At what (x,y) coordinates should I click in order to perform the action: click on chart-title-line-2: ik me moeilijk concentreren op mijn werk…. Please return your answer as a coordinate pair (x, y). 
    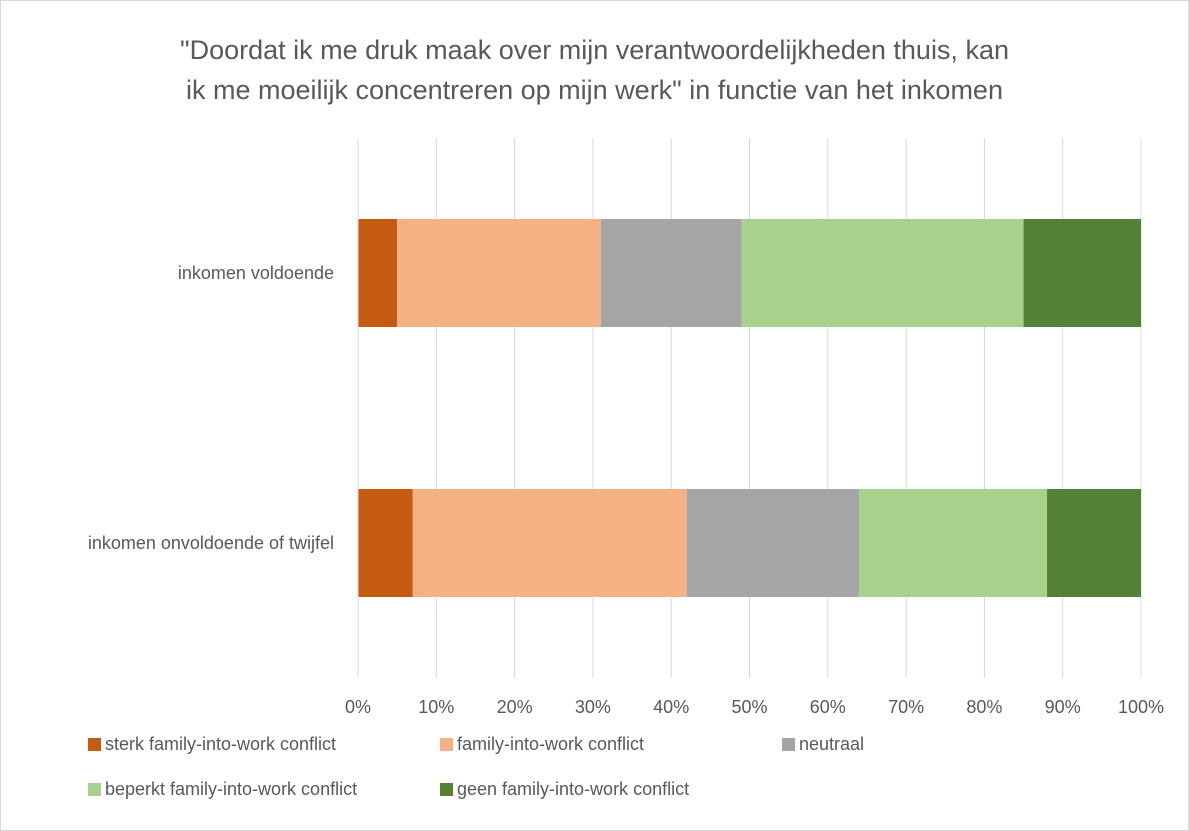
    Looking at the image, I should click on (594, 90).